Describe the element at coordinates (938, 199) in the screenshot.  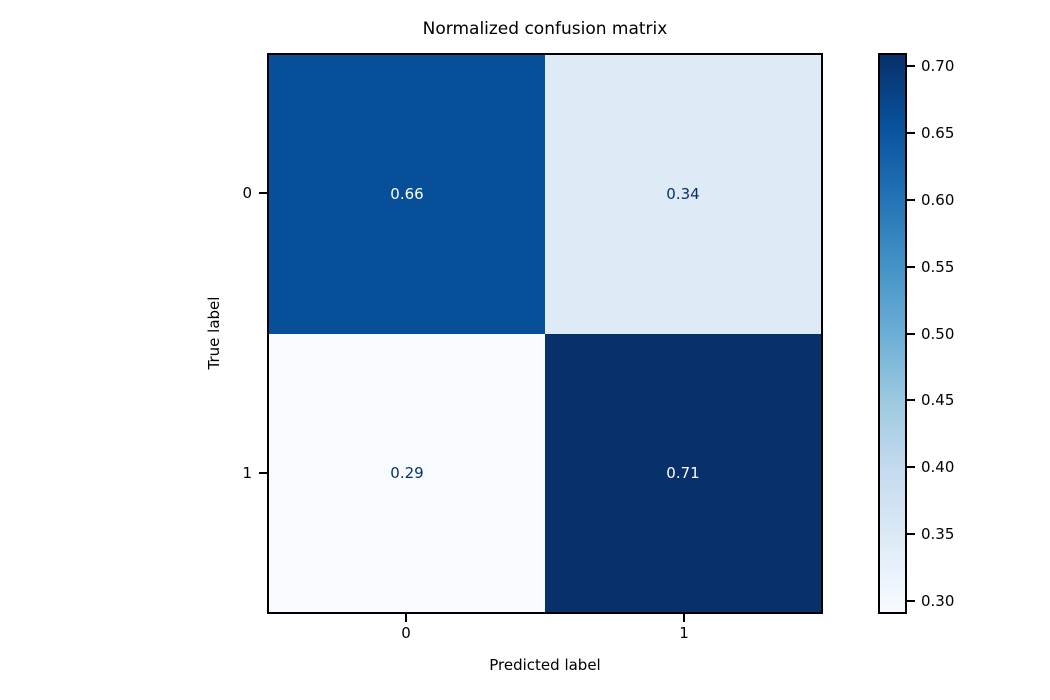
I see `colorbar-tick-label: 0.60` at that location.